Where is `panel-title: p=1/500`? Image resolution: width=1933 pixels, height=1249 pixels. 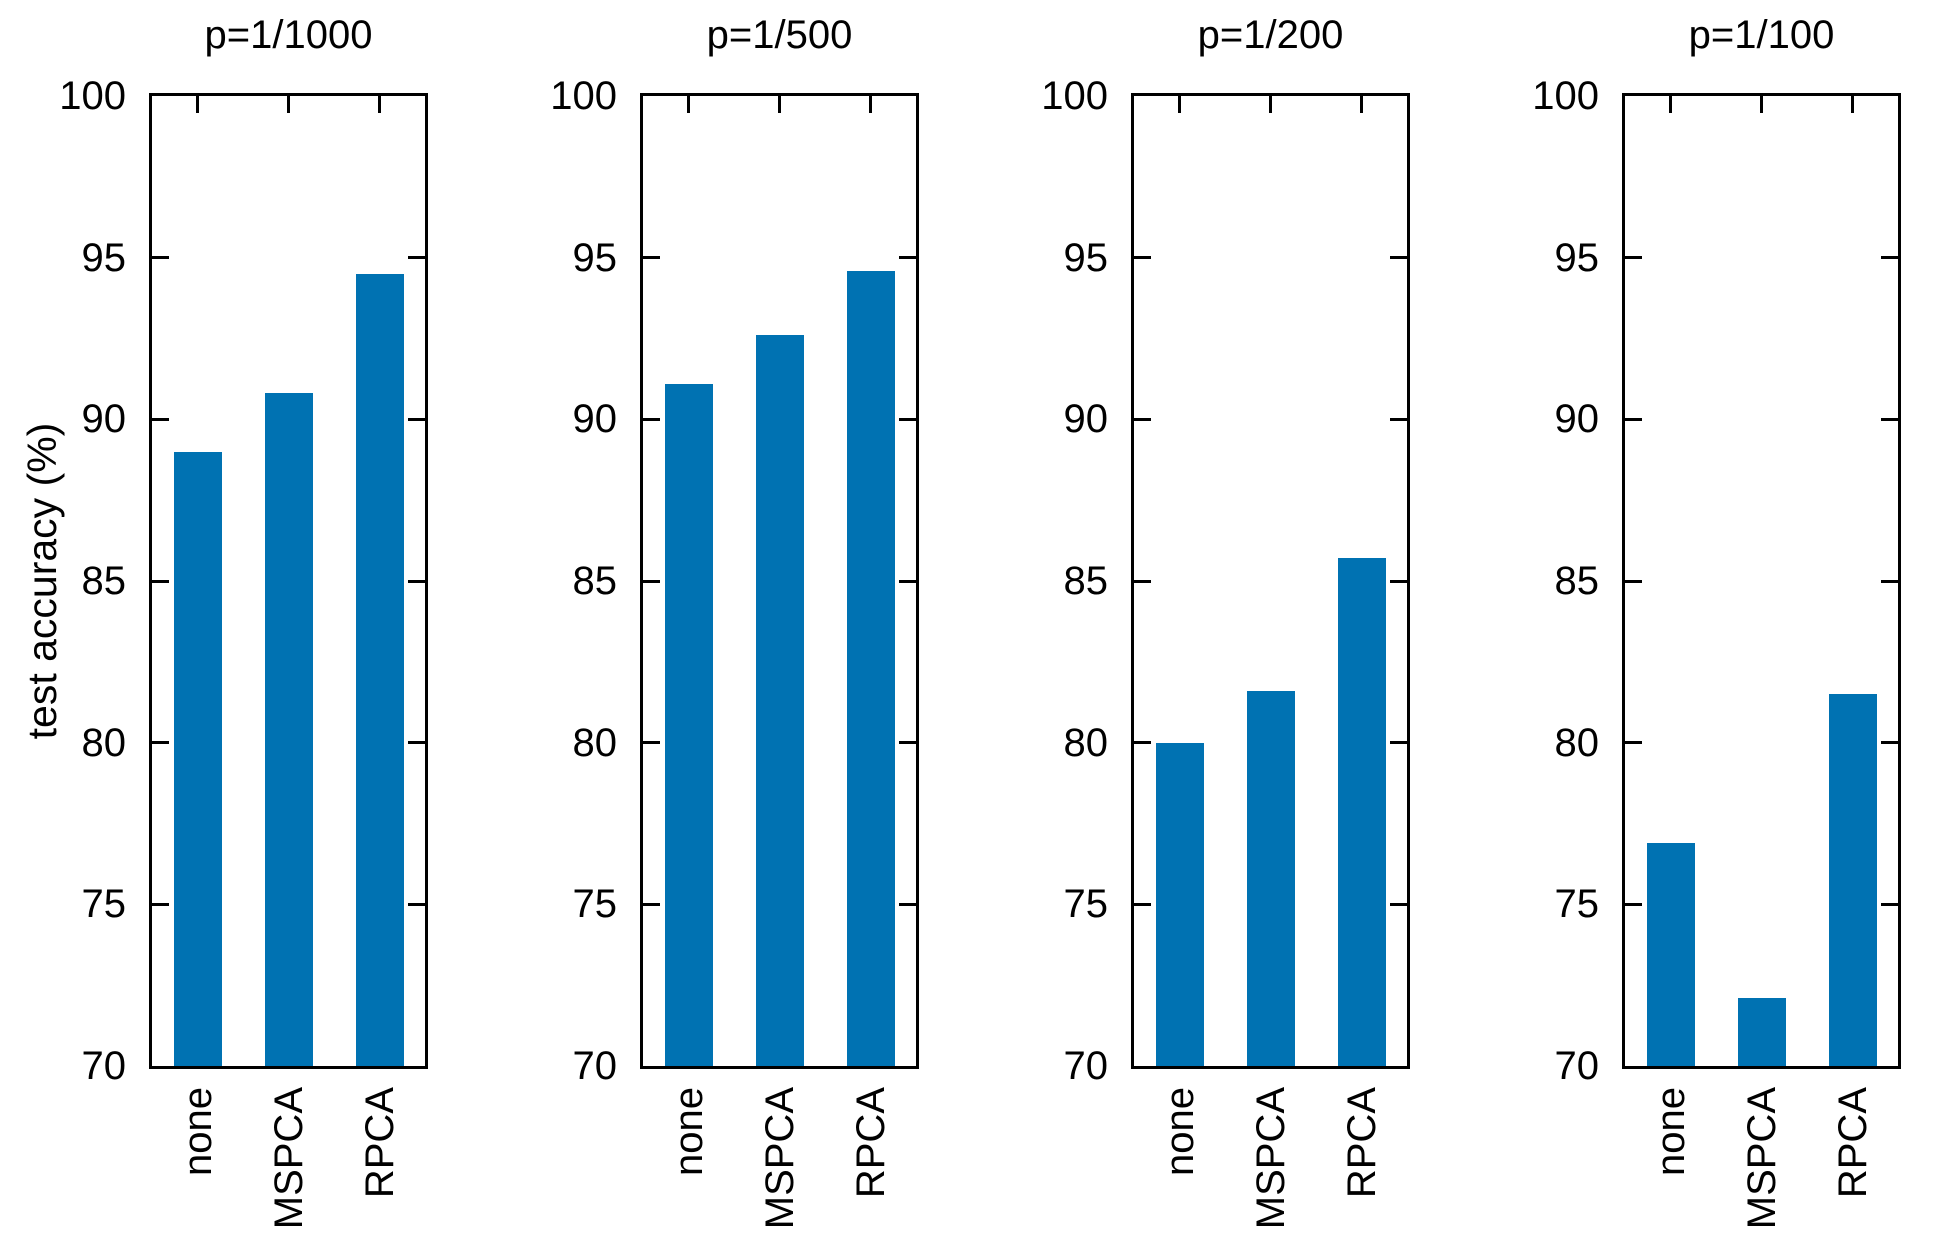
panel-title: p=1/500 is located at coordinates (779, 35).